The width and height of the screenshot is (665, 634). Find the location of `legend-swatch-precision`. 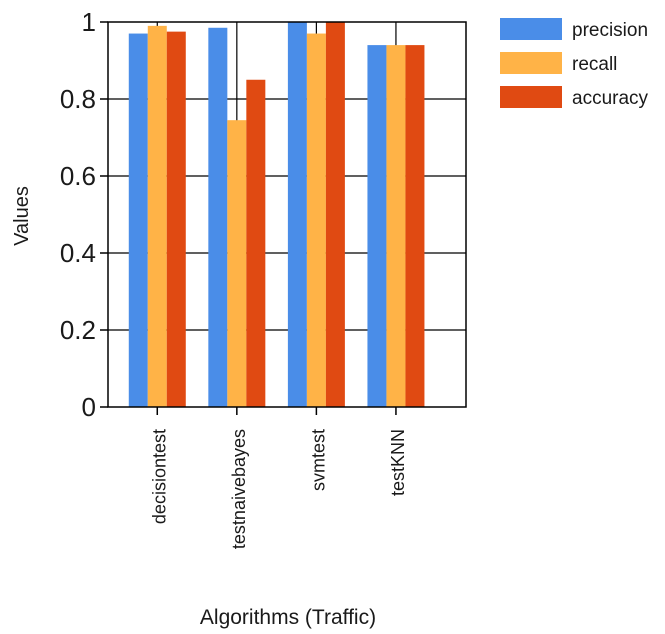

legend-swatch-precision is located at coordinates (531, 29).